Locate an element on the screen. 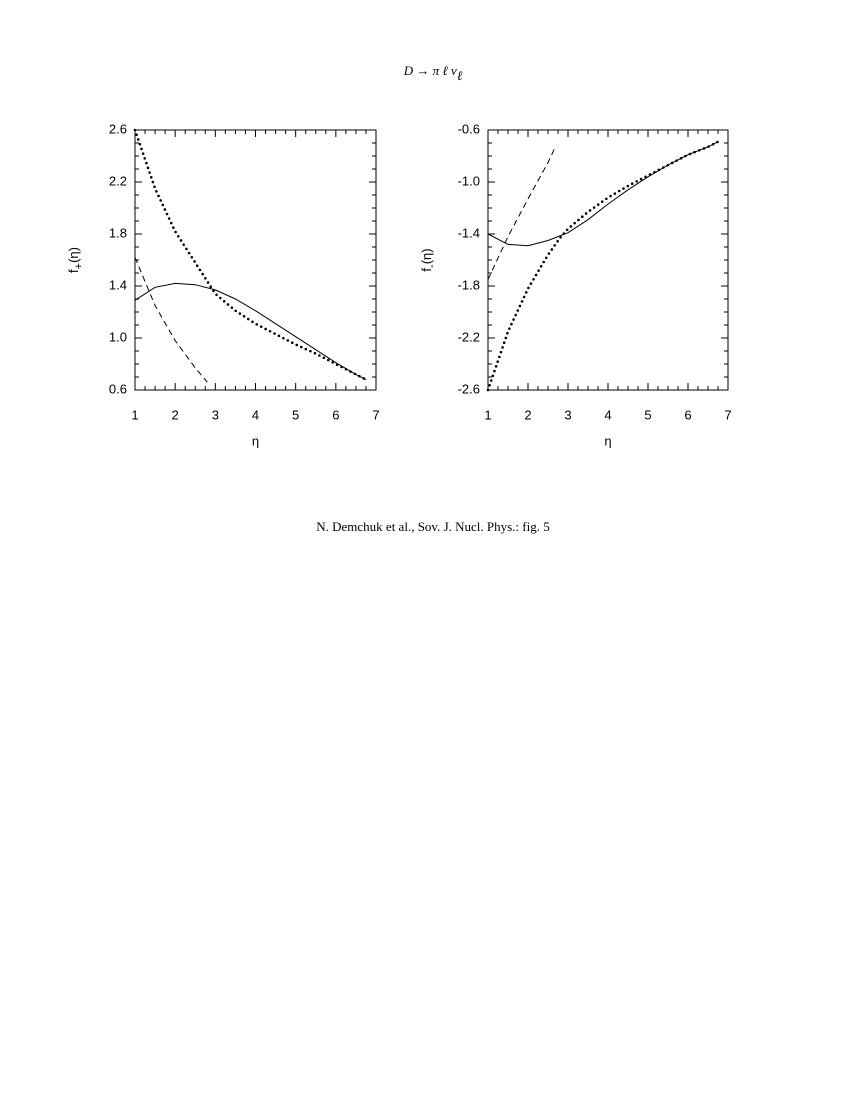 Image resolution: width=850 pixels, height=1100 pixels. title-main: D → π ℓ ν is located at coordinates (430, 70).